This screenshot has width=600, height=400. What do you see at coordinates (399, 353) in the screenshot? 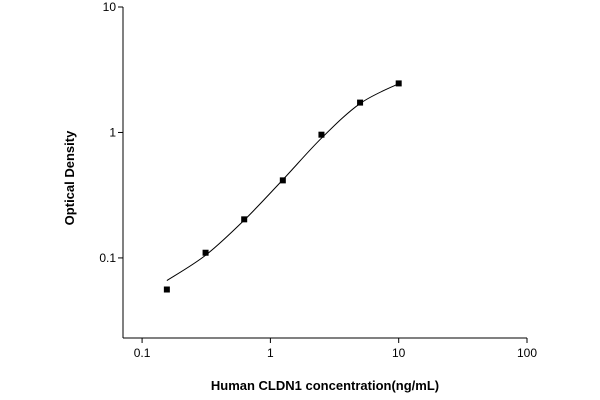
I see `x-tick-label: 10` at bounding box center [399, 353].